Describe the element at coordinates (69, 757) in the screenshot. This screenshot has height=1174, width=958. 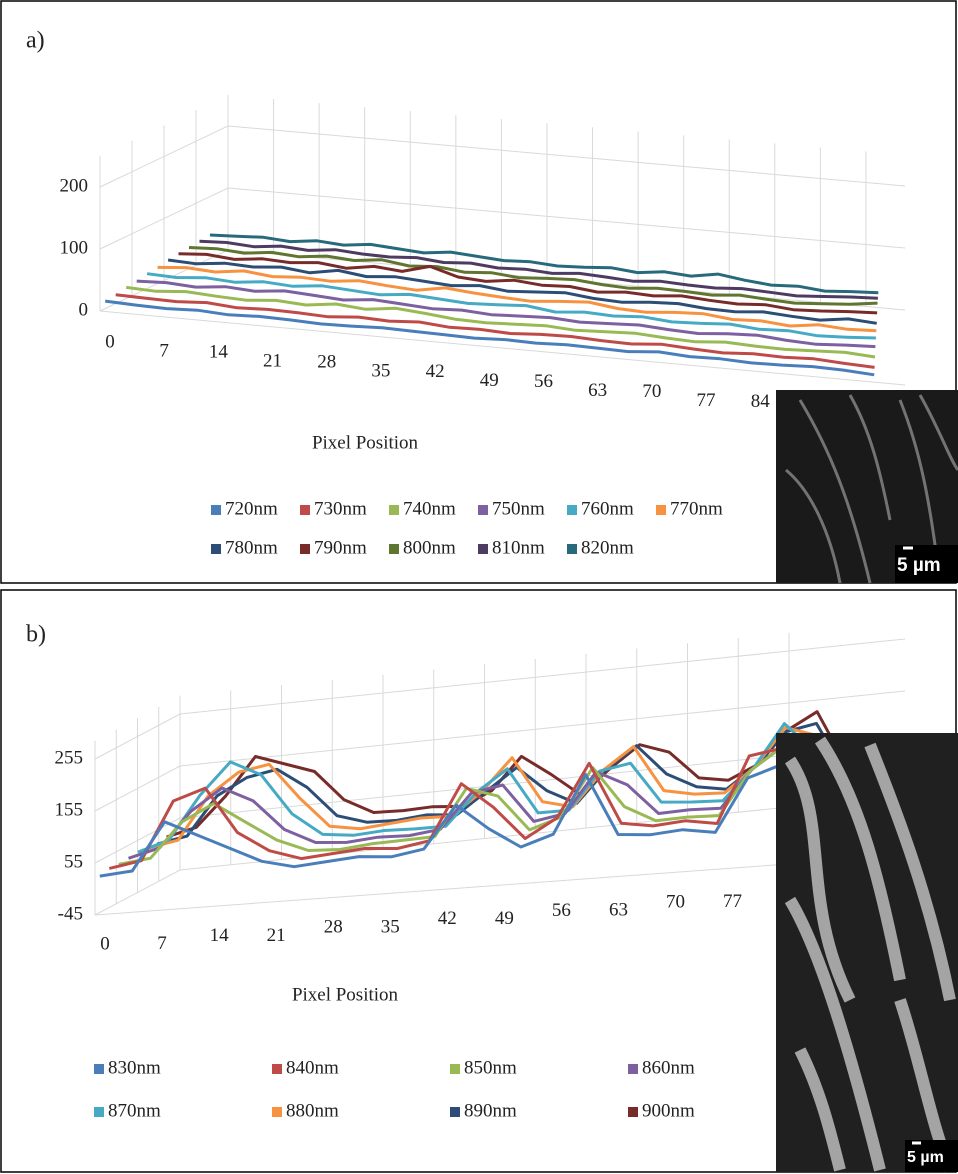
I see `y-tick-label: 255` at that location.